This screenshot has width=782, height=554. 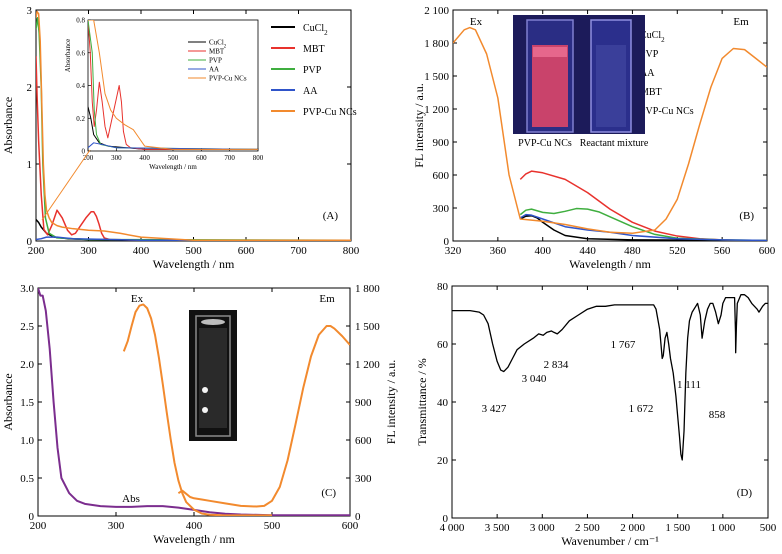 What do you see at coordinates (436, 110) in the screenshot?
I see `y-tick-label: 1 200` at bounding box center [436, 110].